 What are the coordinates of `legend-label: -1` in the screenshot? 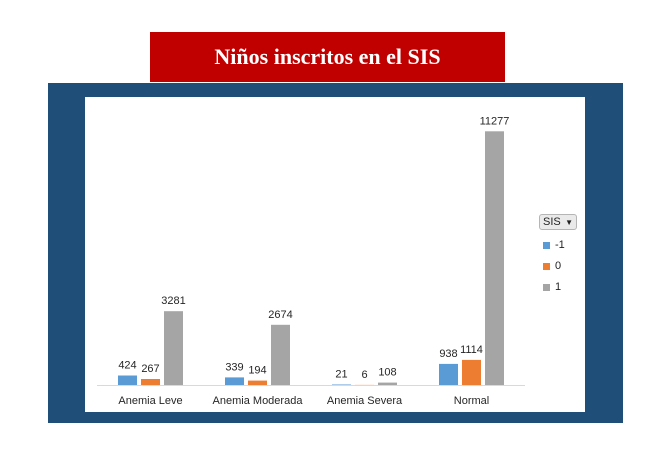 It's located at (560, 245).